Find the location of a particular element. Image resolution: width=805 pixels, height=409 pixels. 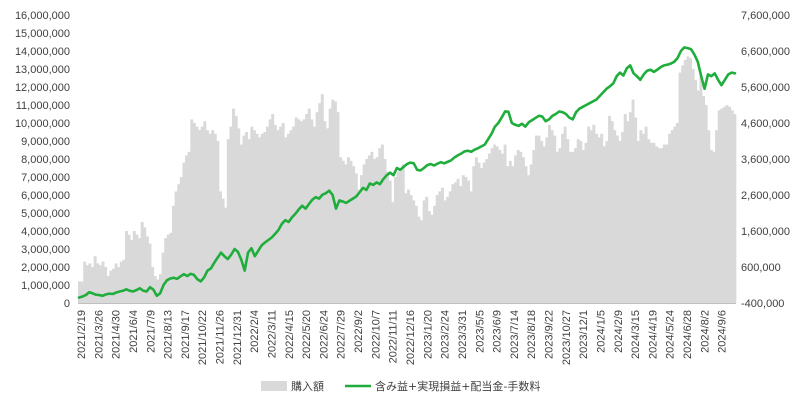

y-left-tick-label: 1,000,000 is located at coordinates (45, 286).